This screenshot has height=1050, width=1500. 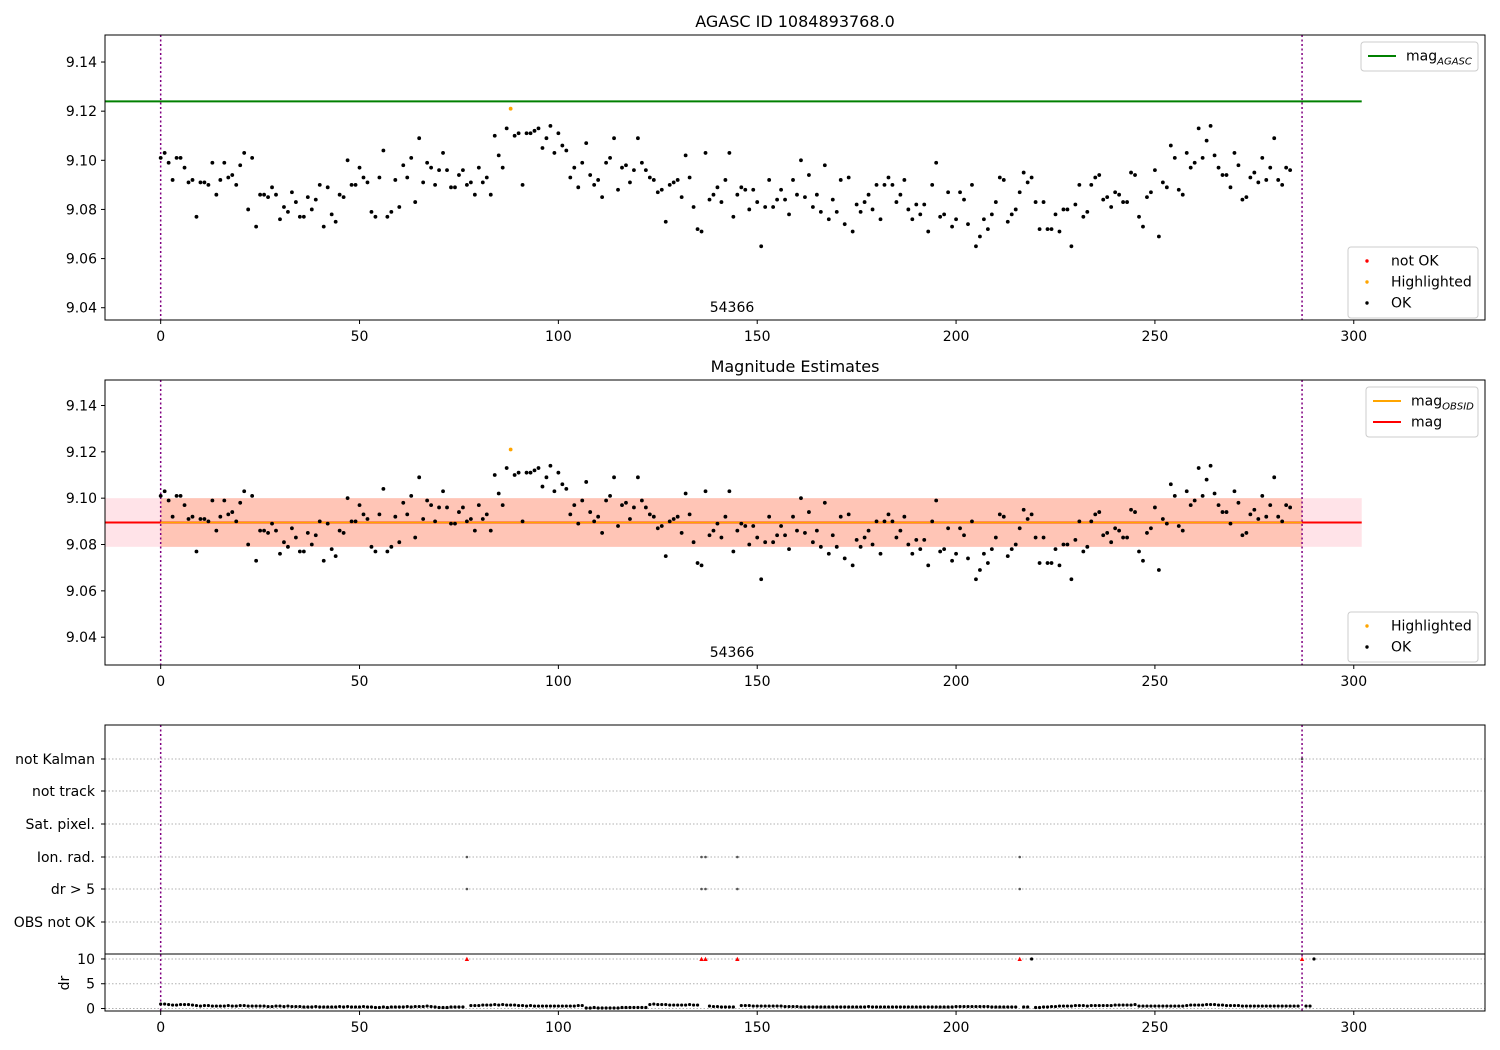 I want to click on x-tick-label: 300, so click(x=1353, y=1028).